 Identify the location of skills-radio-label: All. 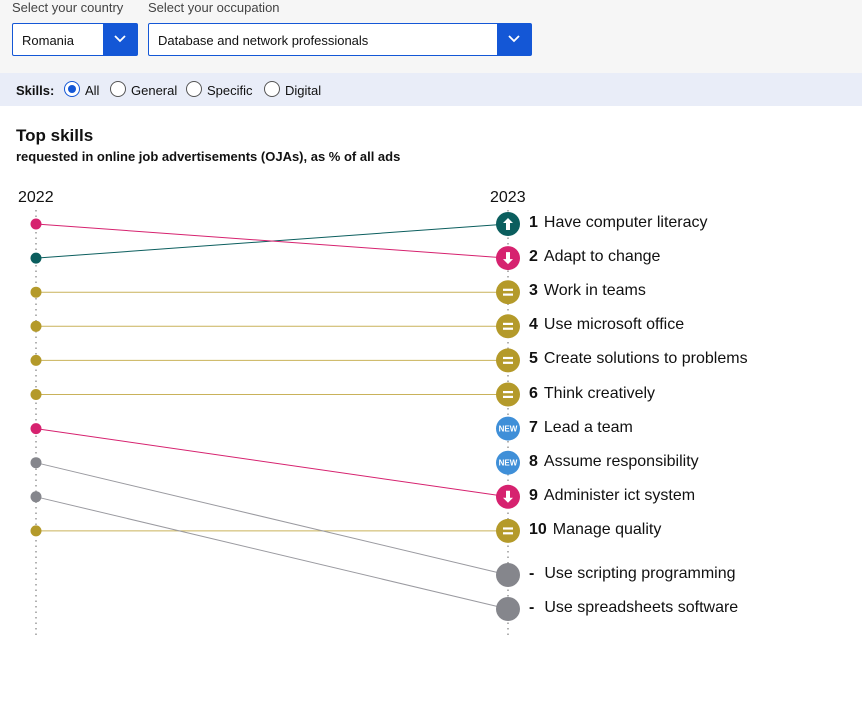
(92, 90).